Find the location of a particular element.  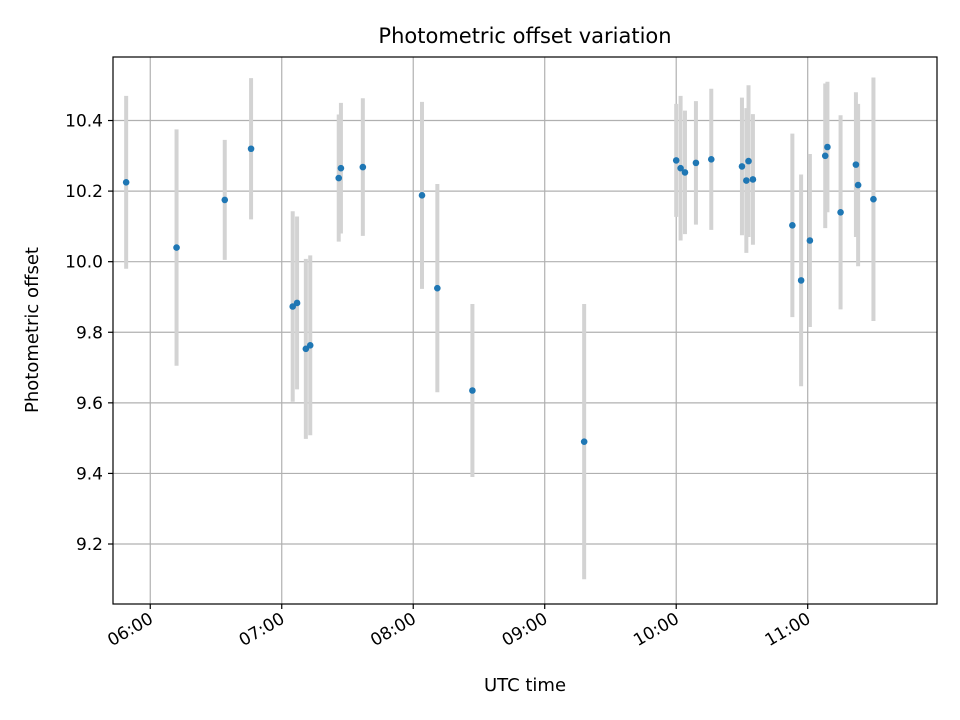

y-tick-label: 9.8 is located at coordinates (89, 333).